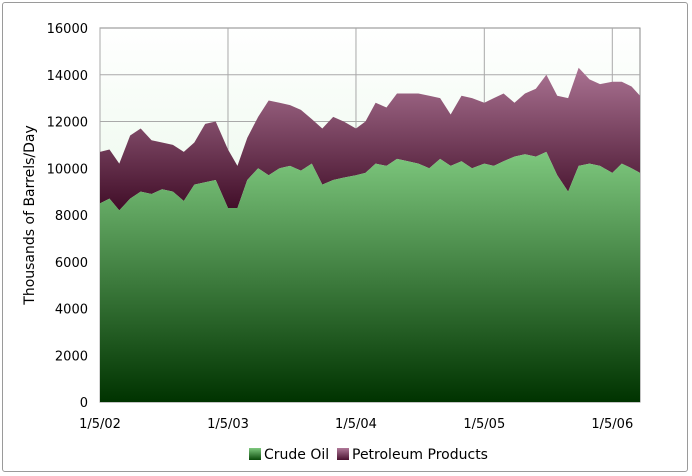 The width and height of the screenshot is (692, 476). I want to click on y-axis-title: Thousands of Barrels/Day, so click(30, 215).